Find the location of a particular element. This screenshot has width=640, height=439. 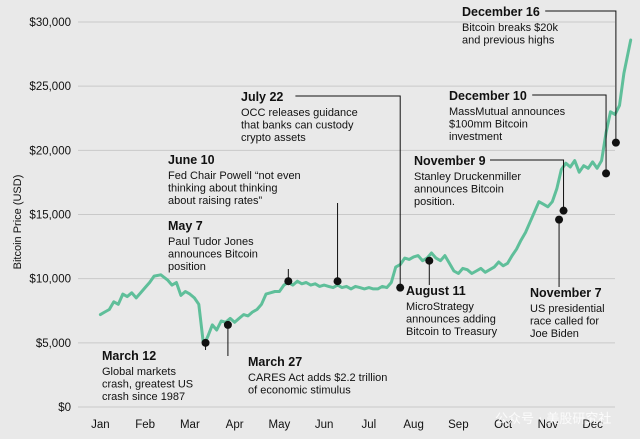

annotation-text: OCC releases guidance is located at coordinates (299, 113).